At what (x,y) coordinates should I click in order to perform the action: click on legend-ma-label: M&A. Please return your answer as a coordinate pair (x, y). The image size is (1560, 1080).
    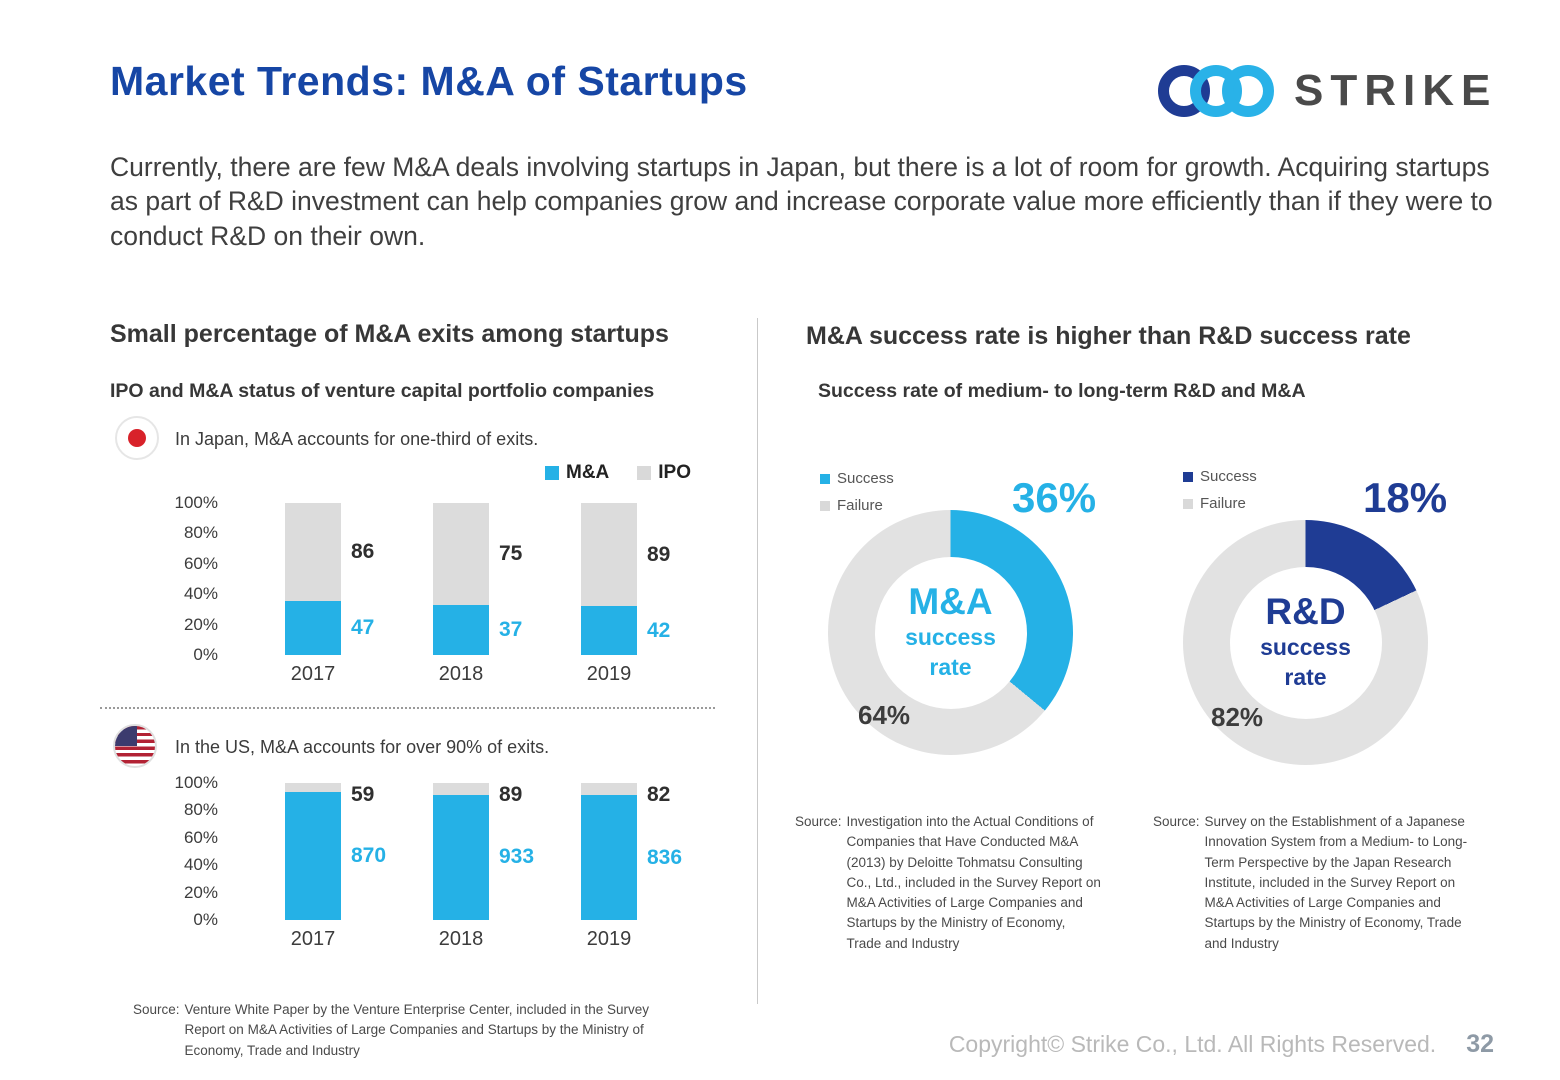
    Looking at the image, I should click on (588, 472).